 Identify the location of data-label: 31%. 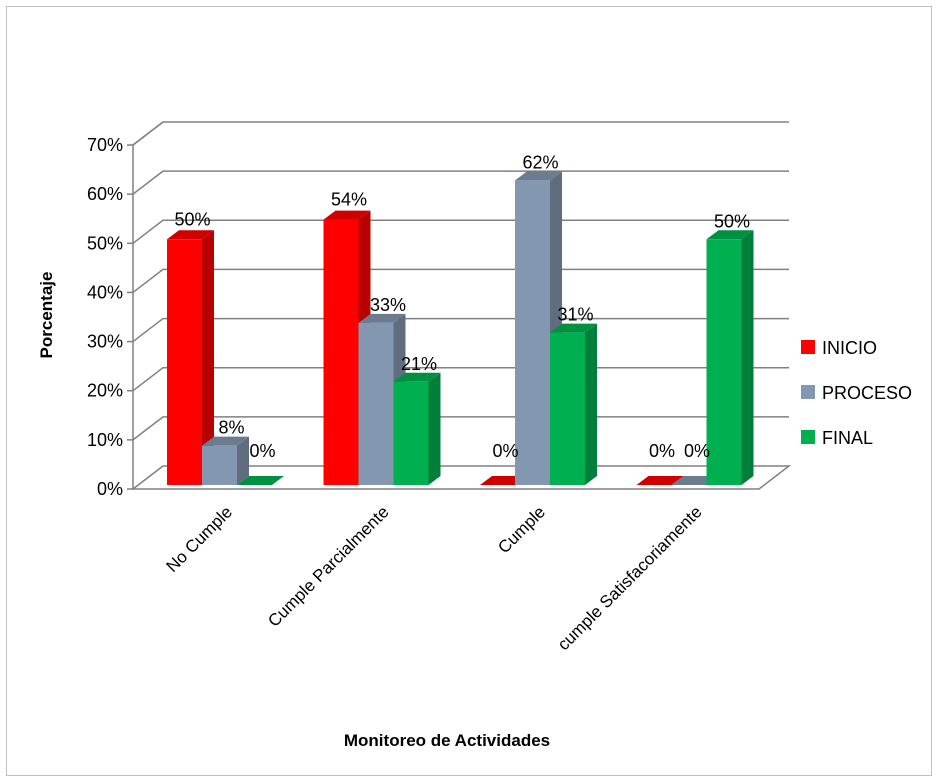
(575, 315).